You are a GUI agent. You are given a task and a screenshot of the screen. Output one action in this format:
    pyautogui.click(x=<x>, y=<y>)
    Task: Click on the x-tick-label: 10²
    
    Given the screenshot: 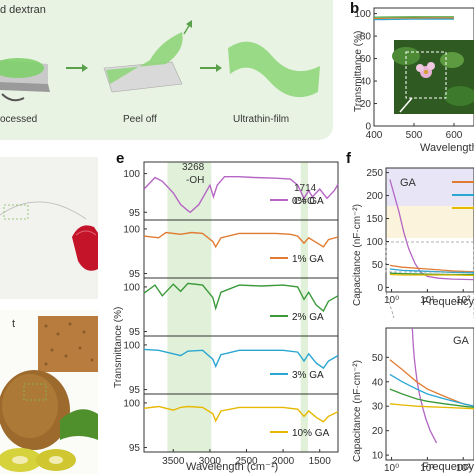 What is the action you would take?
    pyautogui.click(x=463, y=468)
    